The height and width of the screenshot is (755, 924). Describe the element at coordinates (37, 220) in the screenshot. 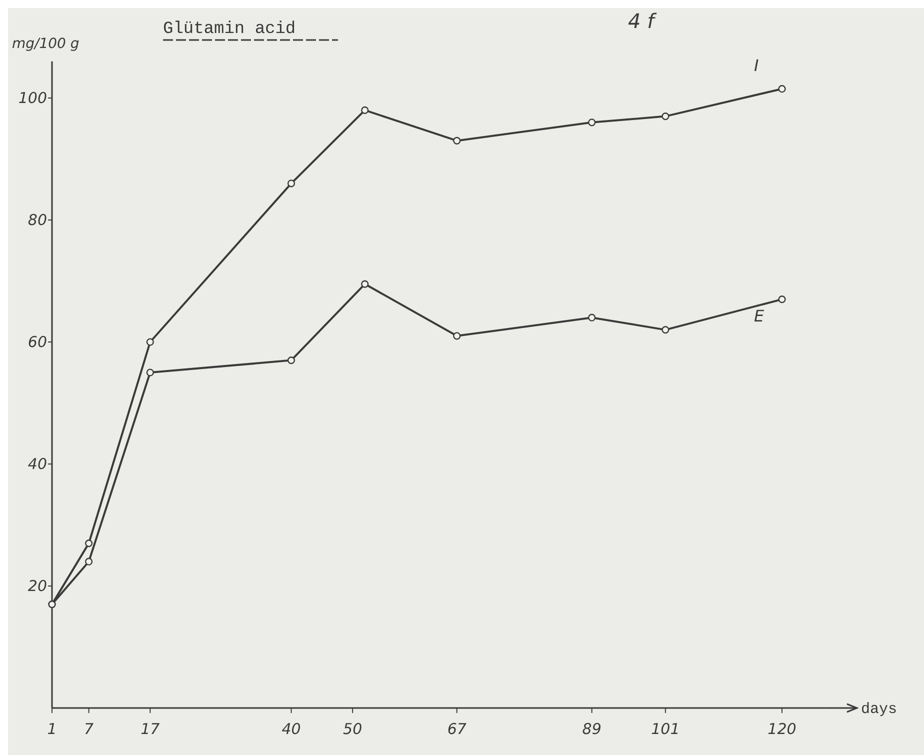

I see `y-tick-label: 80` at that location.